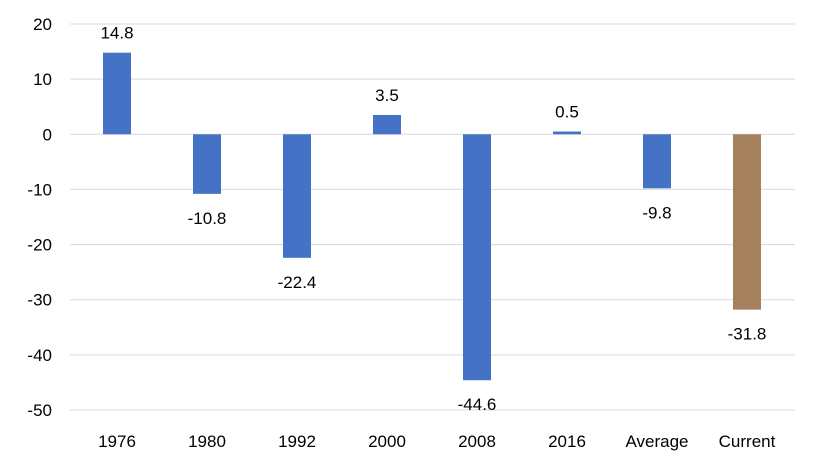 The width and height of the screenshot is (813, 474). What do you see at coordinates (116, 33) in the screenshot?
I see `data-label: 14.8` at bounding box center [116, 33].